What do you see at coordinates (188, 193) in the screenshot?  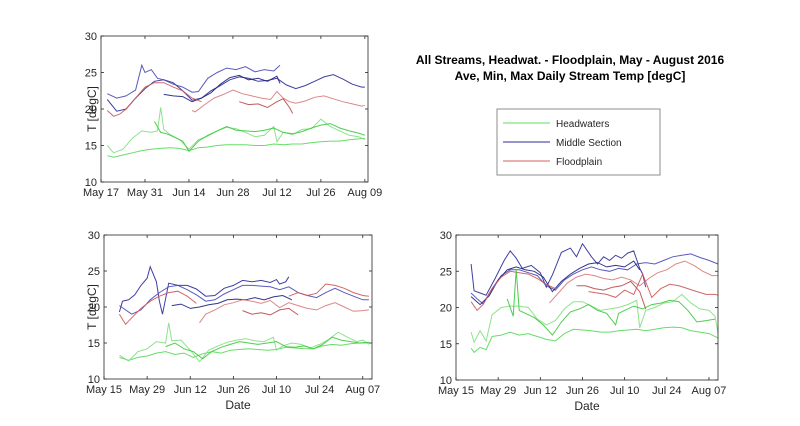 I see `x-tick-label: Jun 14` at bounding box center [188, 193].